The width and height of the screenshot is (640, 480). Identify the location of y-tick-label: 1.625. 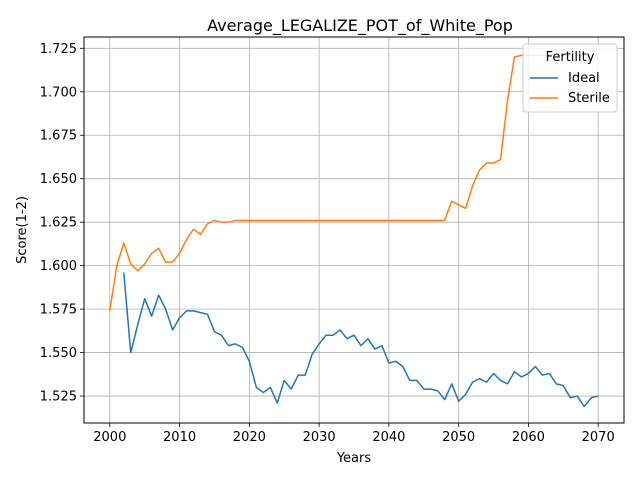
(58, 223).